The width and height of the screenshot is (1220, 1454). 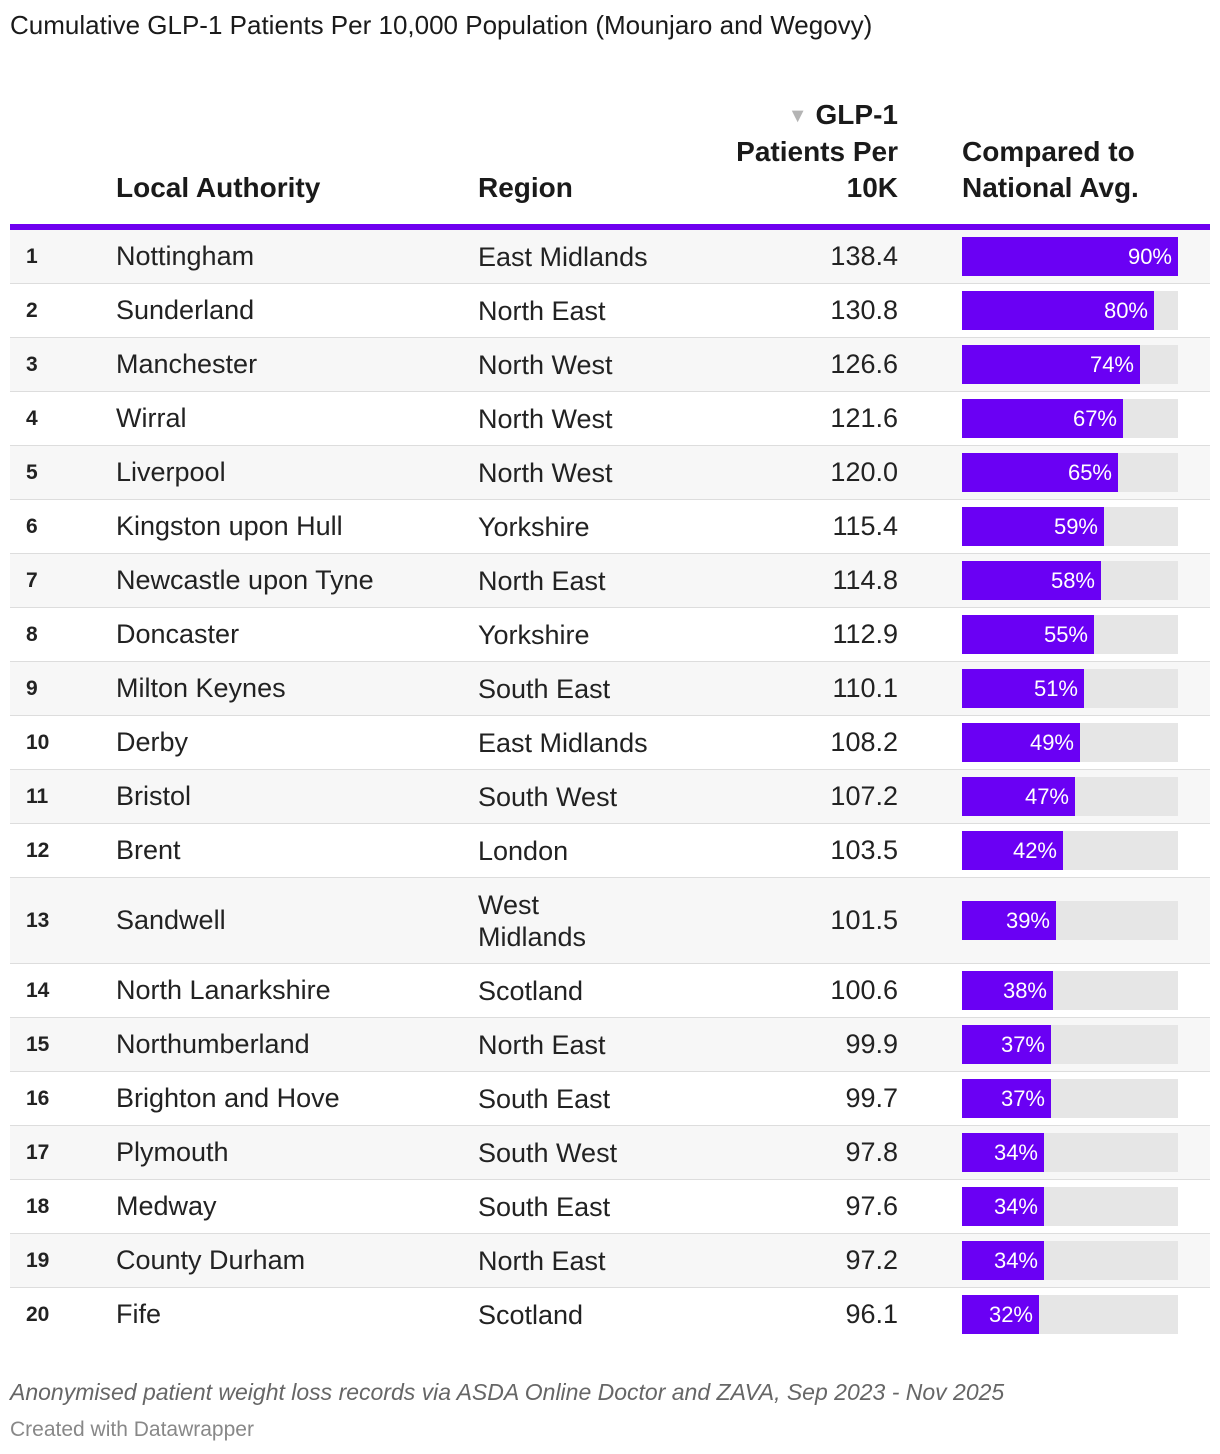 I want to click on table-row: 6 Kingston upon Hull Yorkshire 115.4 59%, so click(x=610, y=527).